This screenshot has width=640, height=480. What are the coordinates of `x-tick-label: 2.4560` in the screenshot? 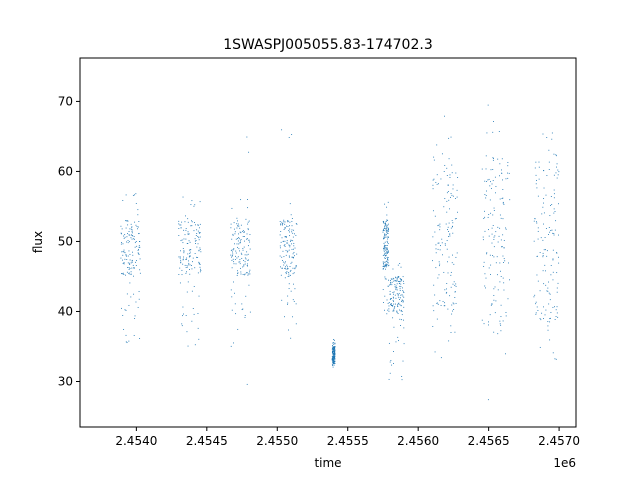 It's located at (418, 441).